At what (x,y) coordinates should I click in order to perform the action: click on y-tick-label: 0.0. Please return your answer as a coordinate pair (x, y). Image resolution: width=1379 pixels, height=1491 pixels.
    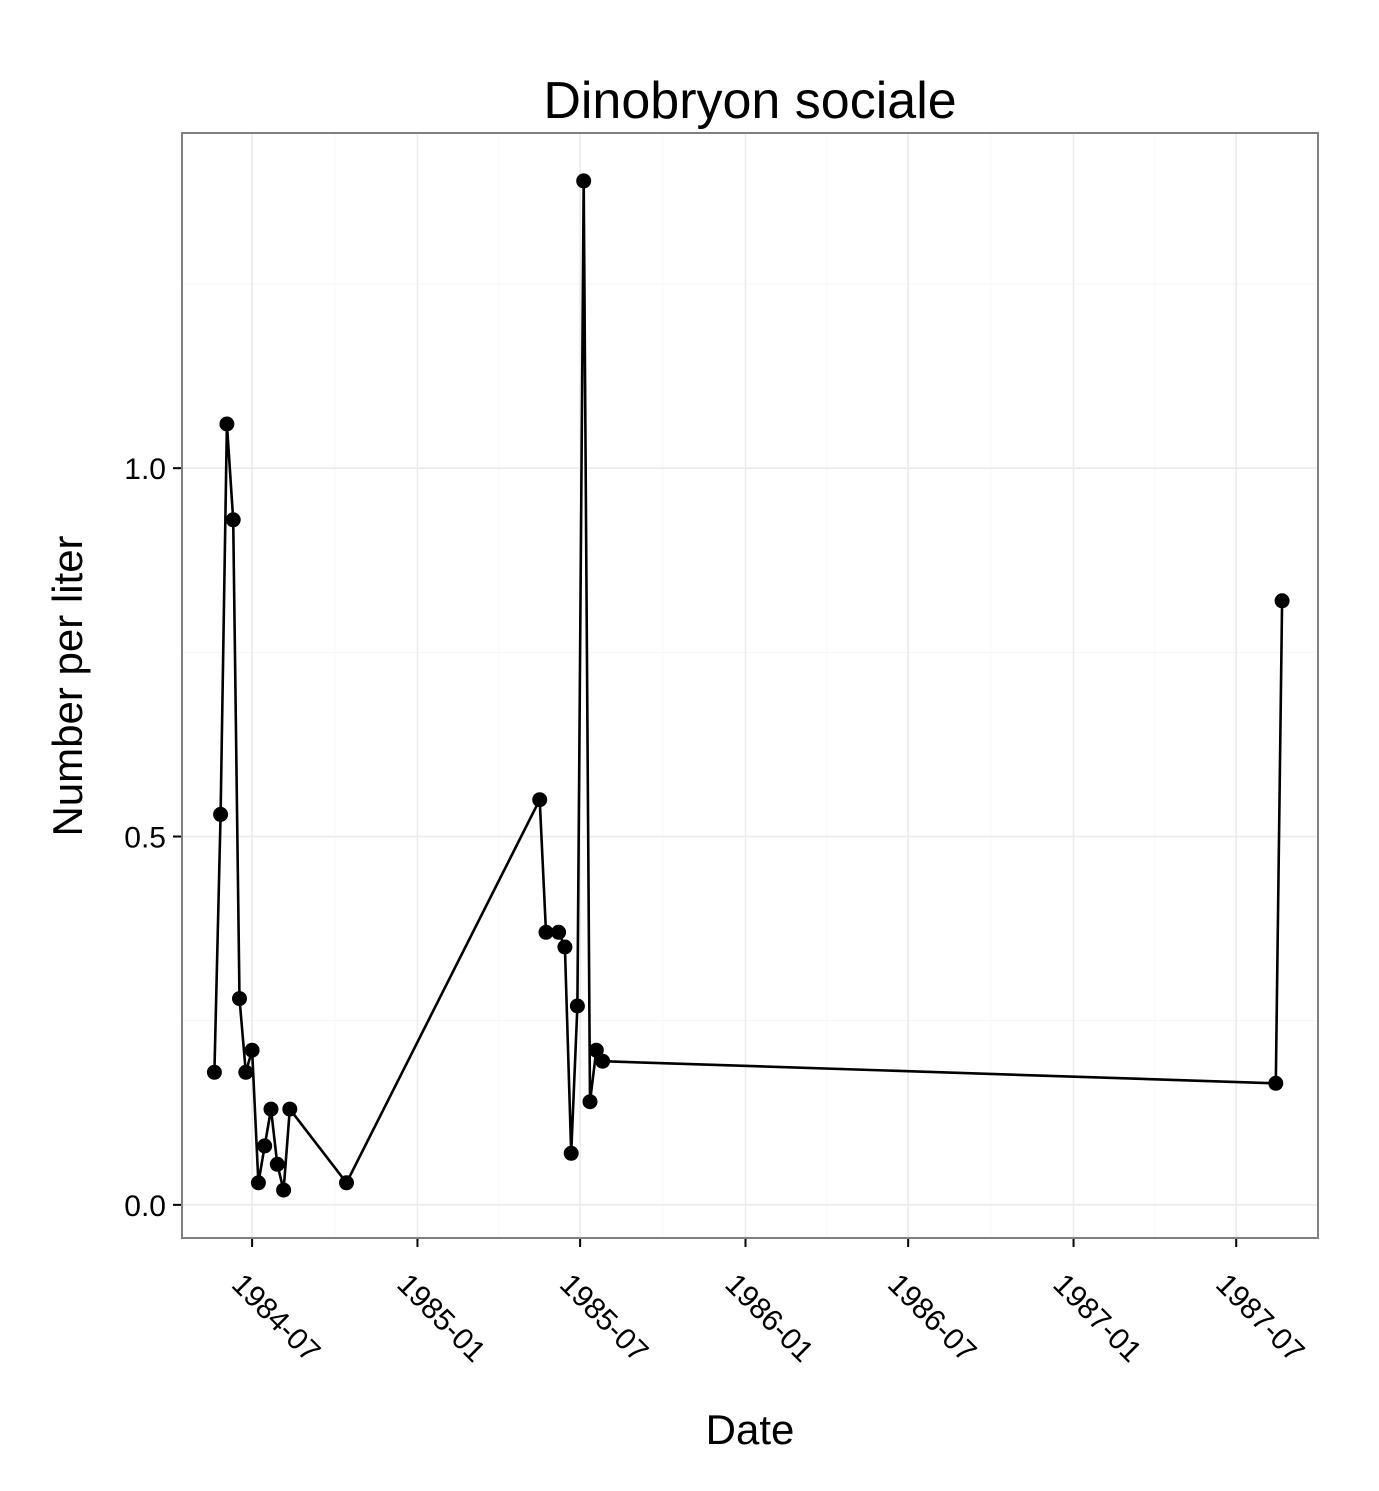
    Looking at the image, I should click on (145, 1206).